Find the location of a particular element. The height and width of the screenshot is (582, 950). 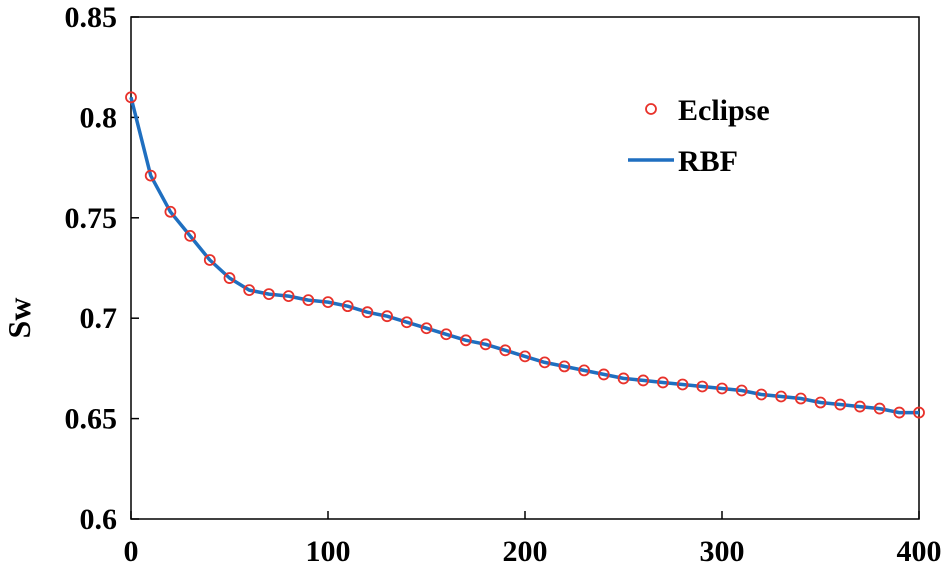

y-tick-label: 0.6 is located at coordinates (99, 519).